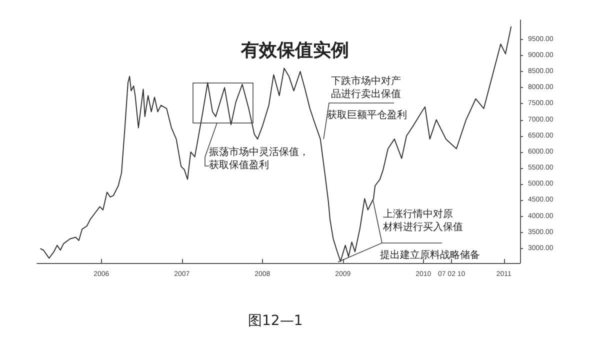 The width and height of the screenshot is (596, 348). What do you see at coordinates (259, 158) in the screenshot?
I see `annotation: 振荡市场中灵活保值，获取保值盈利` at bounding box center [259, 158].